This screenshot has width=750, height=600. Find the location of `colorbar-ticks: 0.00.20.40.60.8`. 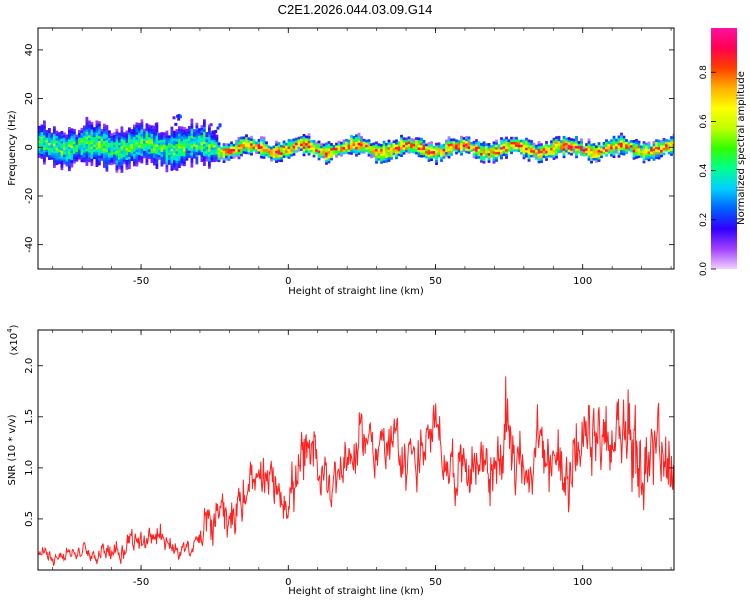

colorbar-ticks: 0.00.20.40.60.8 is located at coordinates (707, 170).